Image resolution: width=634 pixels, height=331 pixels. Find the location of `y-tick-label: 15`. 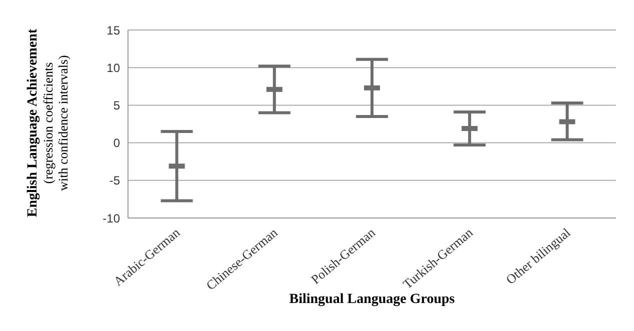

y-tick-label: 15 is located at coordinates (113, 30).